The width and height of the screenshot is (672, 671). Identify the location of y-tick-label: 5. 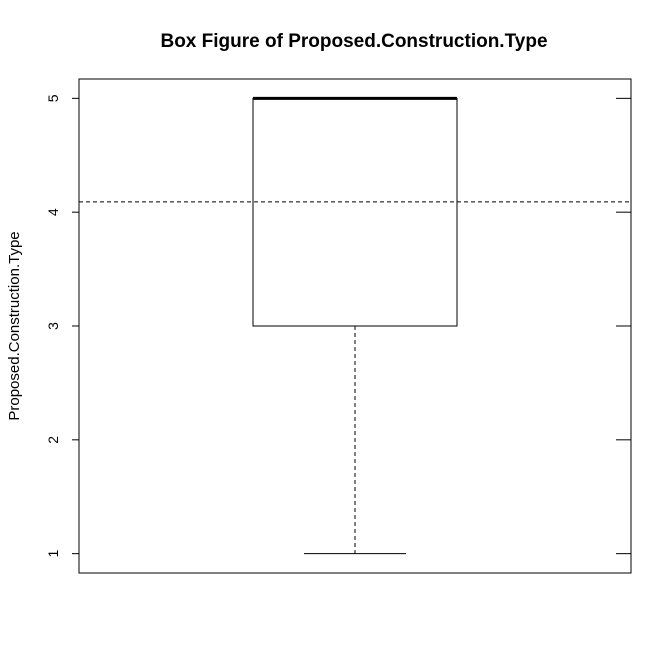
(53, 98).